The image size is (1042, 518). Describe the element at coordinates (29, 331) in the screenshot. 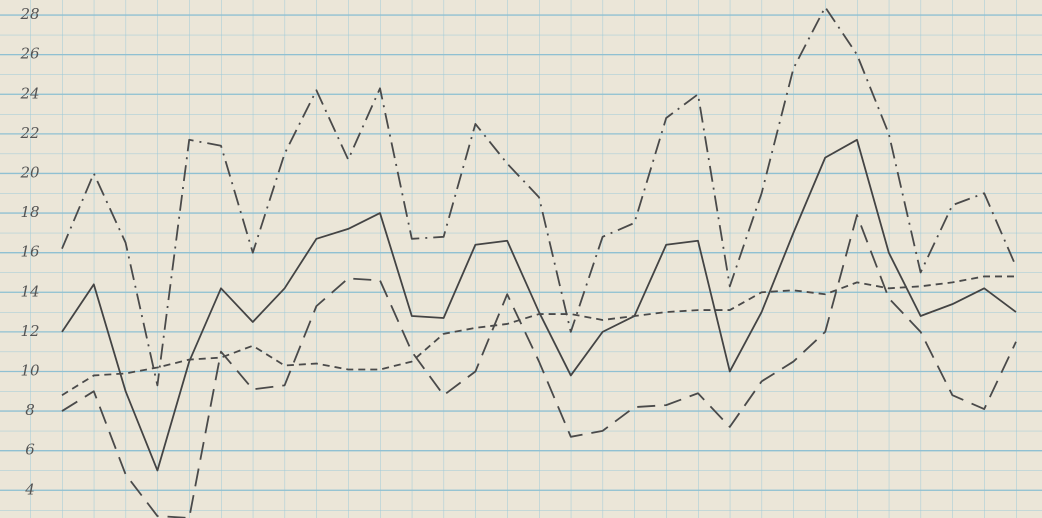

I see `y-tick-label: 12` at that location.